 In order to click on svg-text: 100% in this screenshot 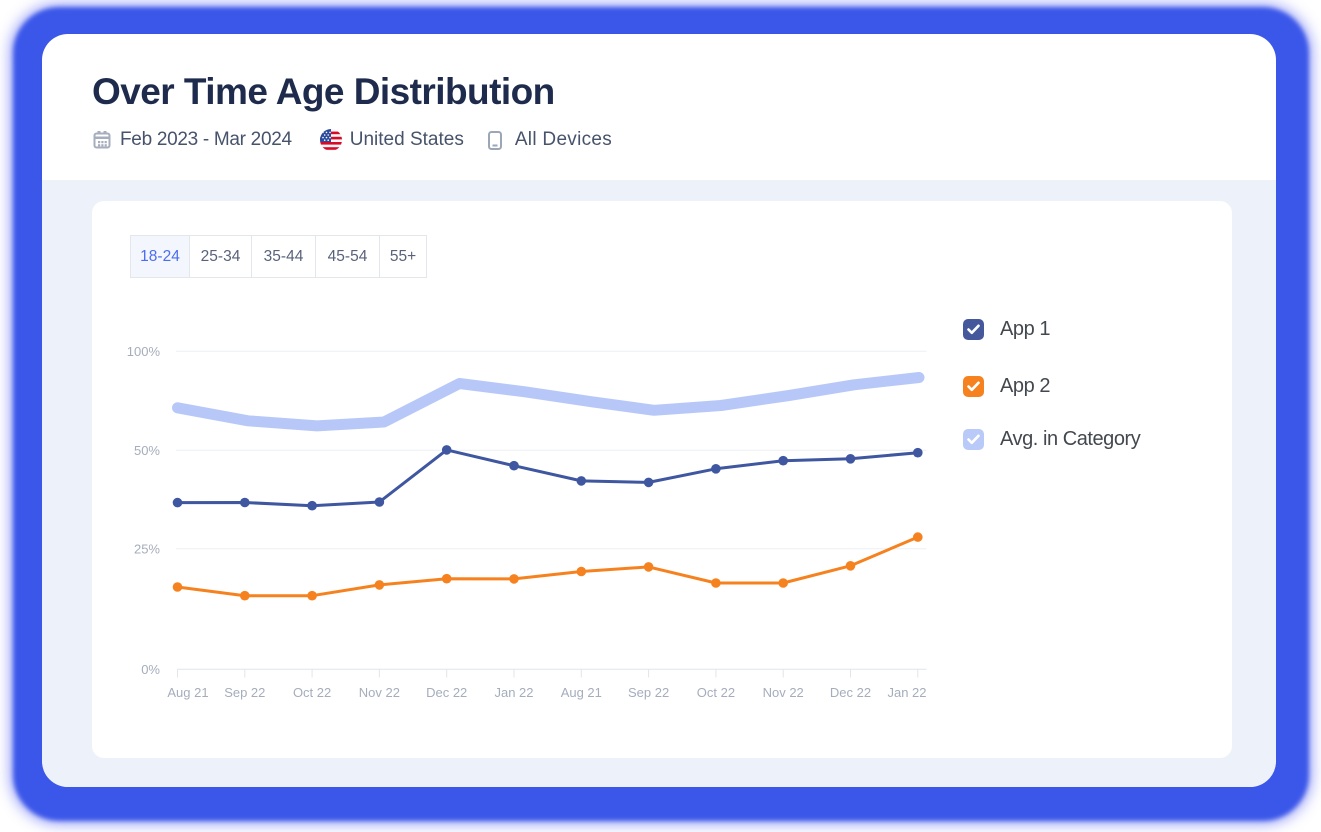, I will do `click(144, 351)`.